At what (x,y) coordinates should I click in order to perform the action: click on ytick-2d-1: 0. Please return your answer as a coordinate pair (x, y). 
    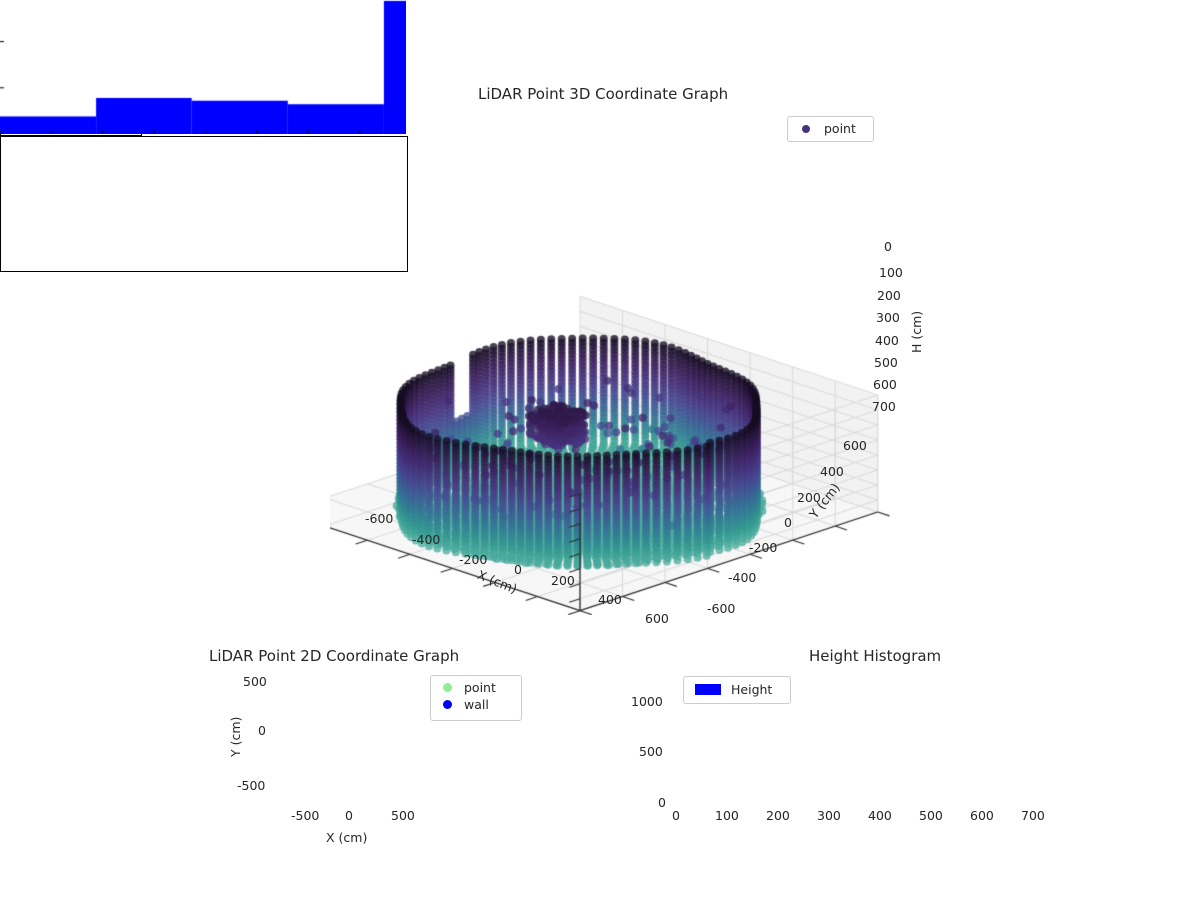
    Looking at the image, I should click on (262, 730).